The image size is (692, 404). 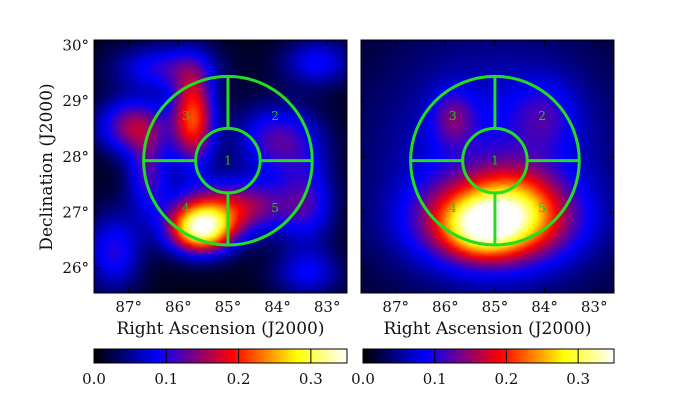 I want to click on colorbar-tick-label-right: 0.0, so click(x=363, y=379).